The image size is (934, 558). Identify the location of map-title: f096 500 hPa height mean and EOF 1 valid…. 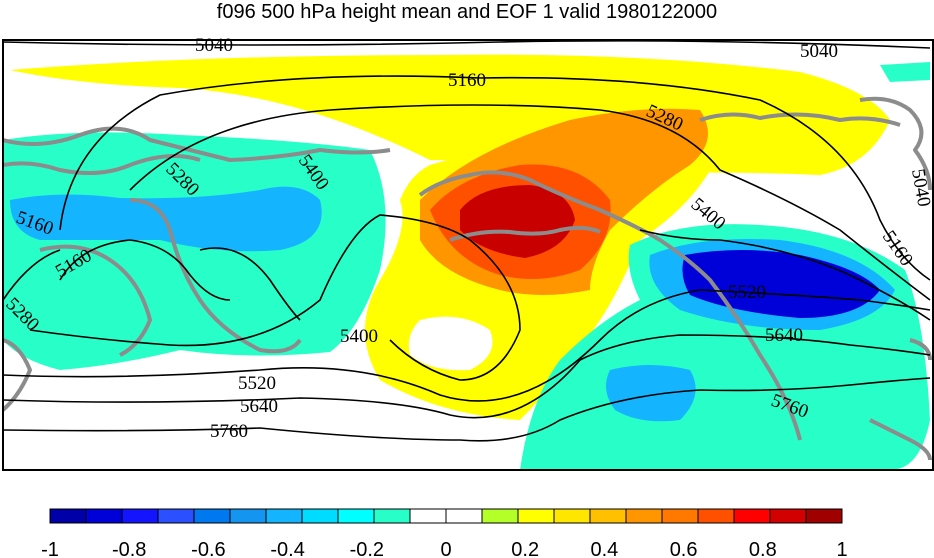
(467, 12).